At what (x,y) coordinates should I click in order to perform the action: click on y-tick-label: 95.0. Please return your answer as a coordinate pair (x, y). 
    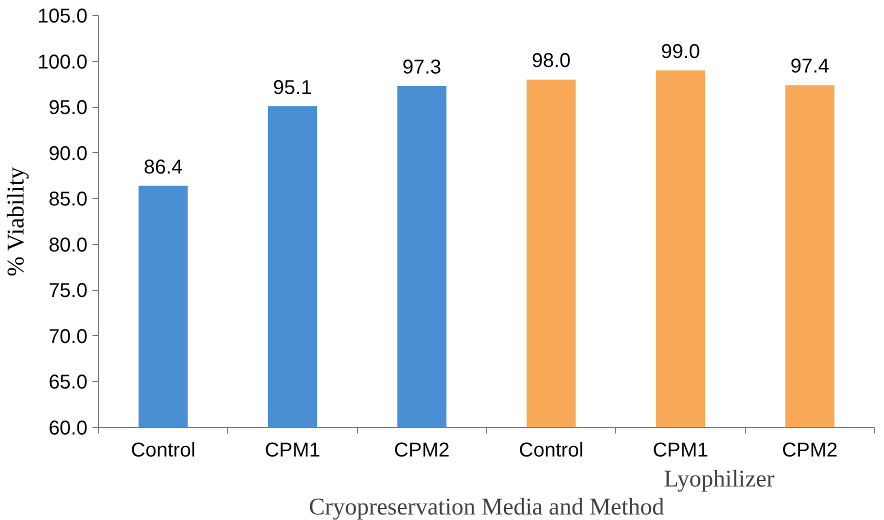
    Looking at the image, I should click on (68, 108).